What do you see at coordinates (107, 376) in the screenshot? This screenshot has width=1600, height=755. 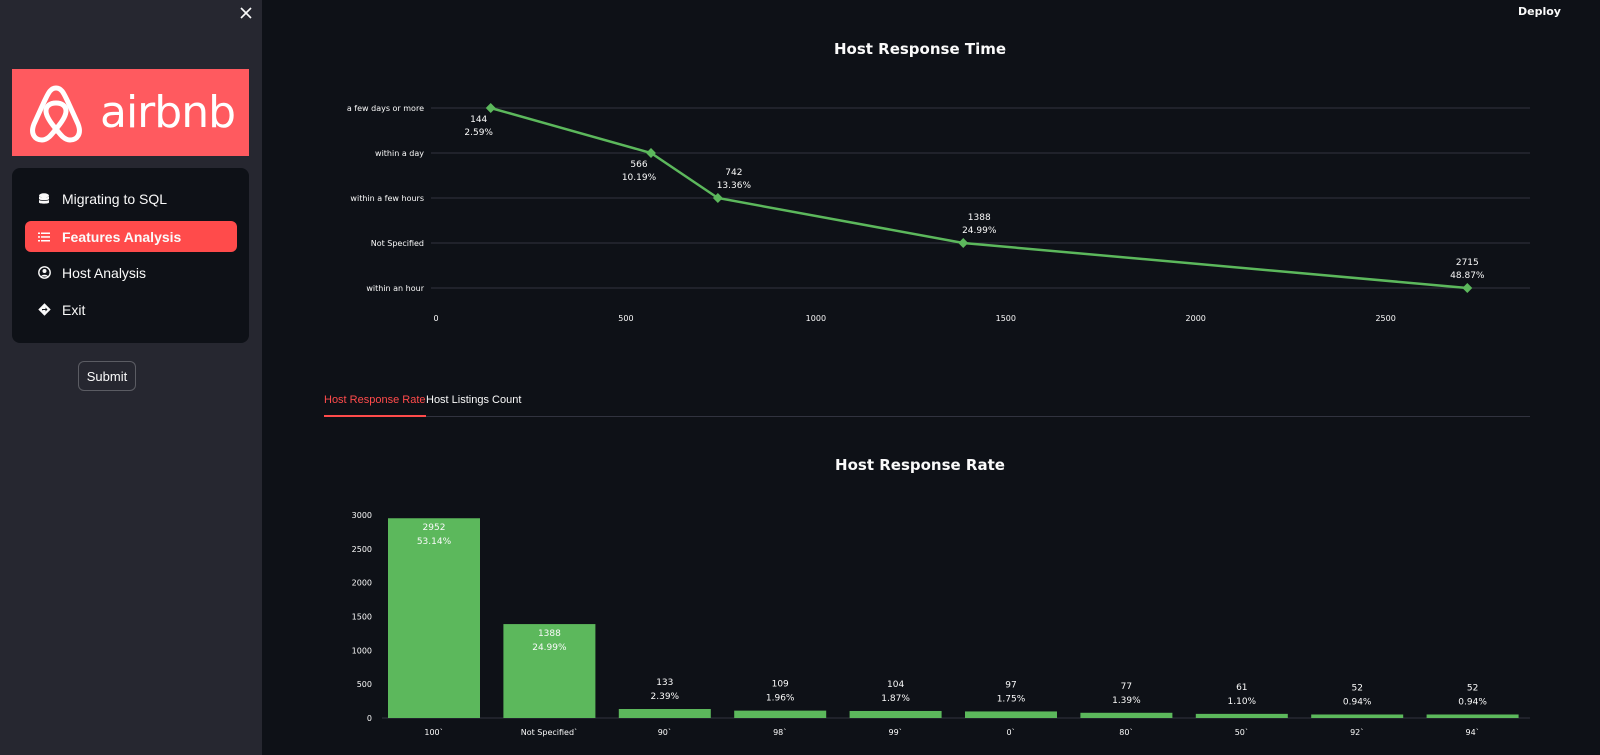 I see `submit-button: Submit` at bounding box center [107, 376].